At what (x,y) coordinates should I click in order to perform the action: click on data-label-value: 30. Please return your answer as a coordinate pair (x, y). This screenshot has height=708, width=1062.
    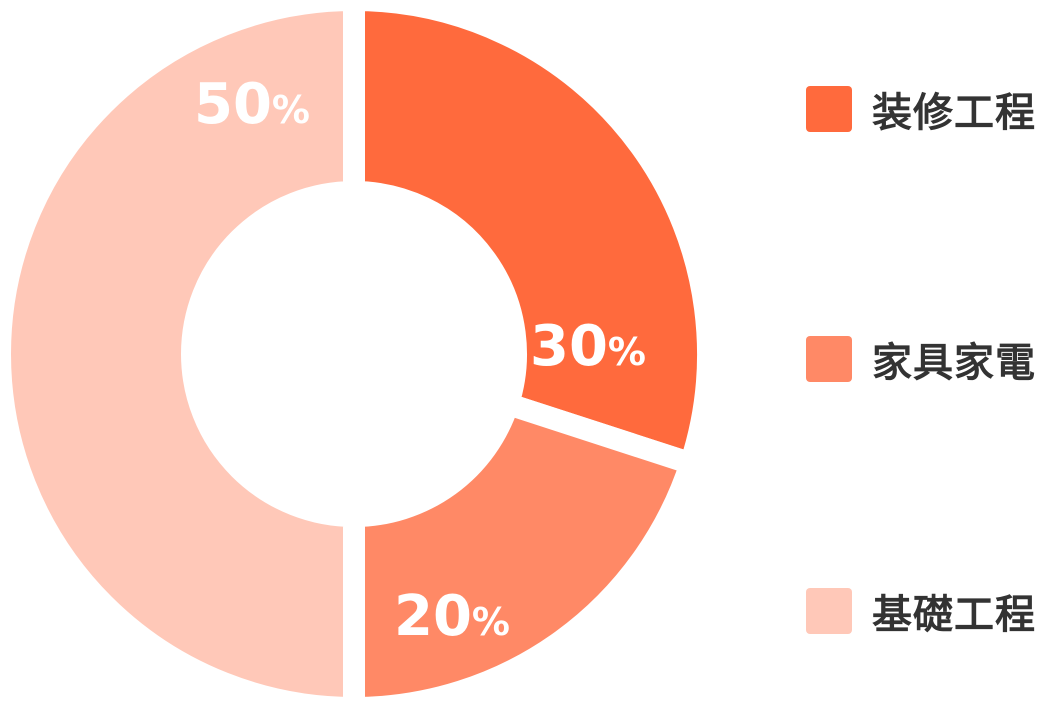
    Looking at the image, I should click on (569, 346).